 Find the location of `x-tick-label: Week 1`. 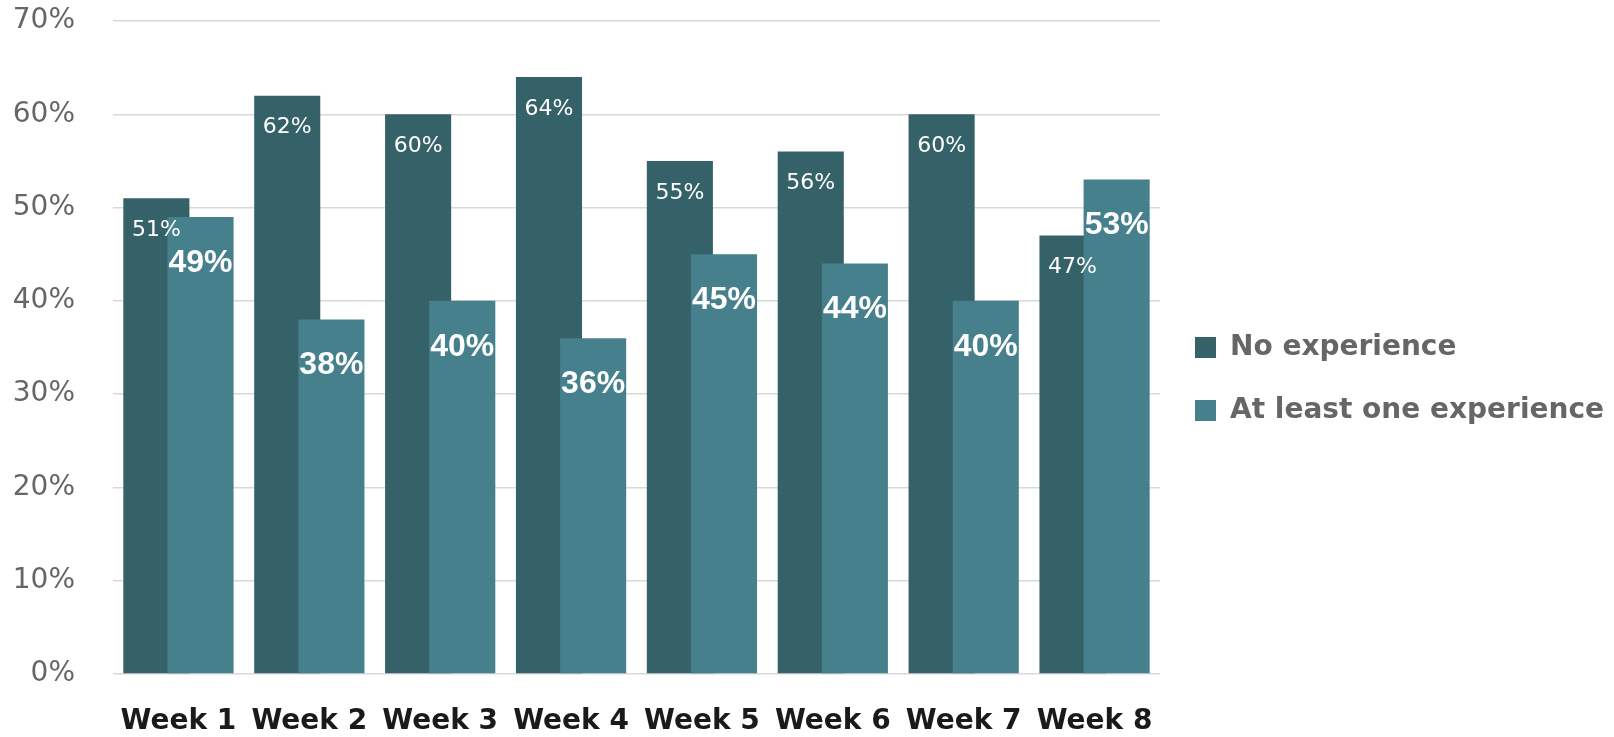

x-tick-label: Week 1 is located at coordinates (178, 720).